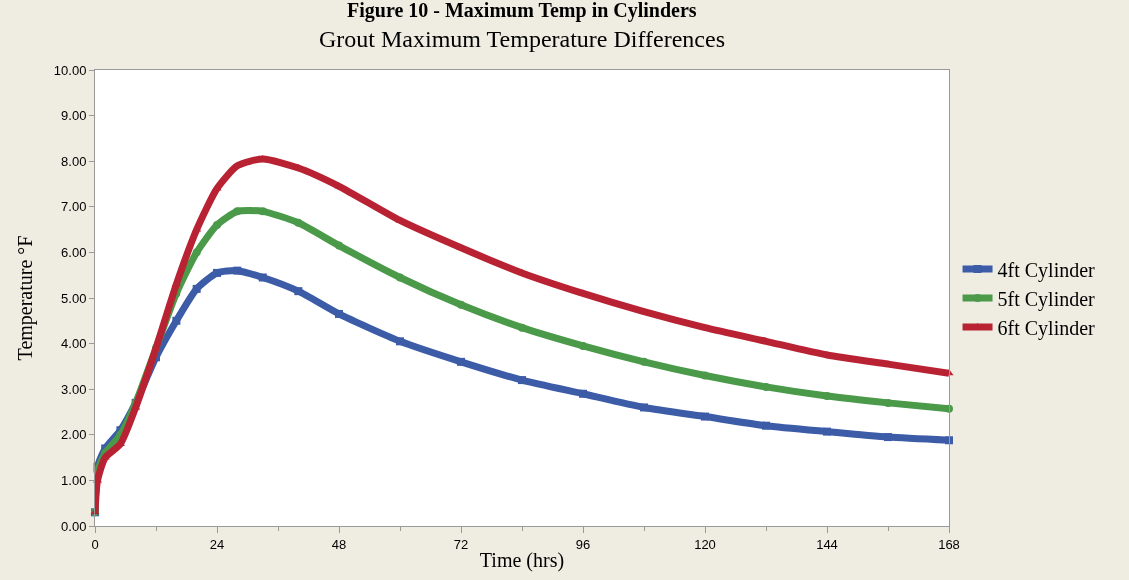 The height and width of the screenshot is (580, 1129). I want to click on y-axis-title: Temperature °F, so click(26, 298).